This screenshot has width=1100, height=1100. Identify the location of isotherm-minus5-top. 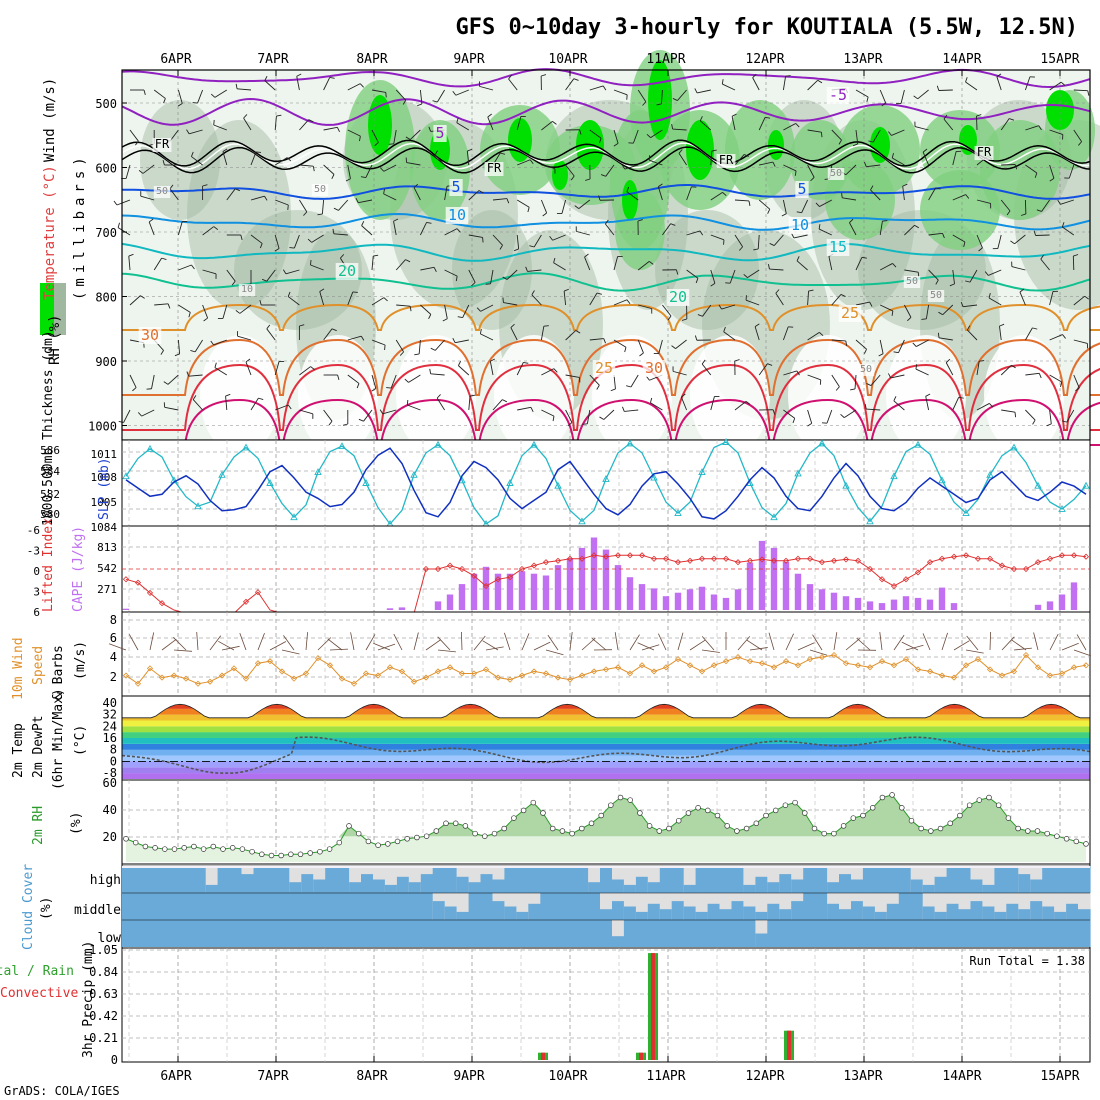
(606, 78).